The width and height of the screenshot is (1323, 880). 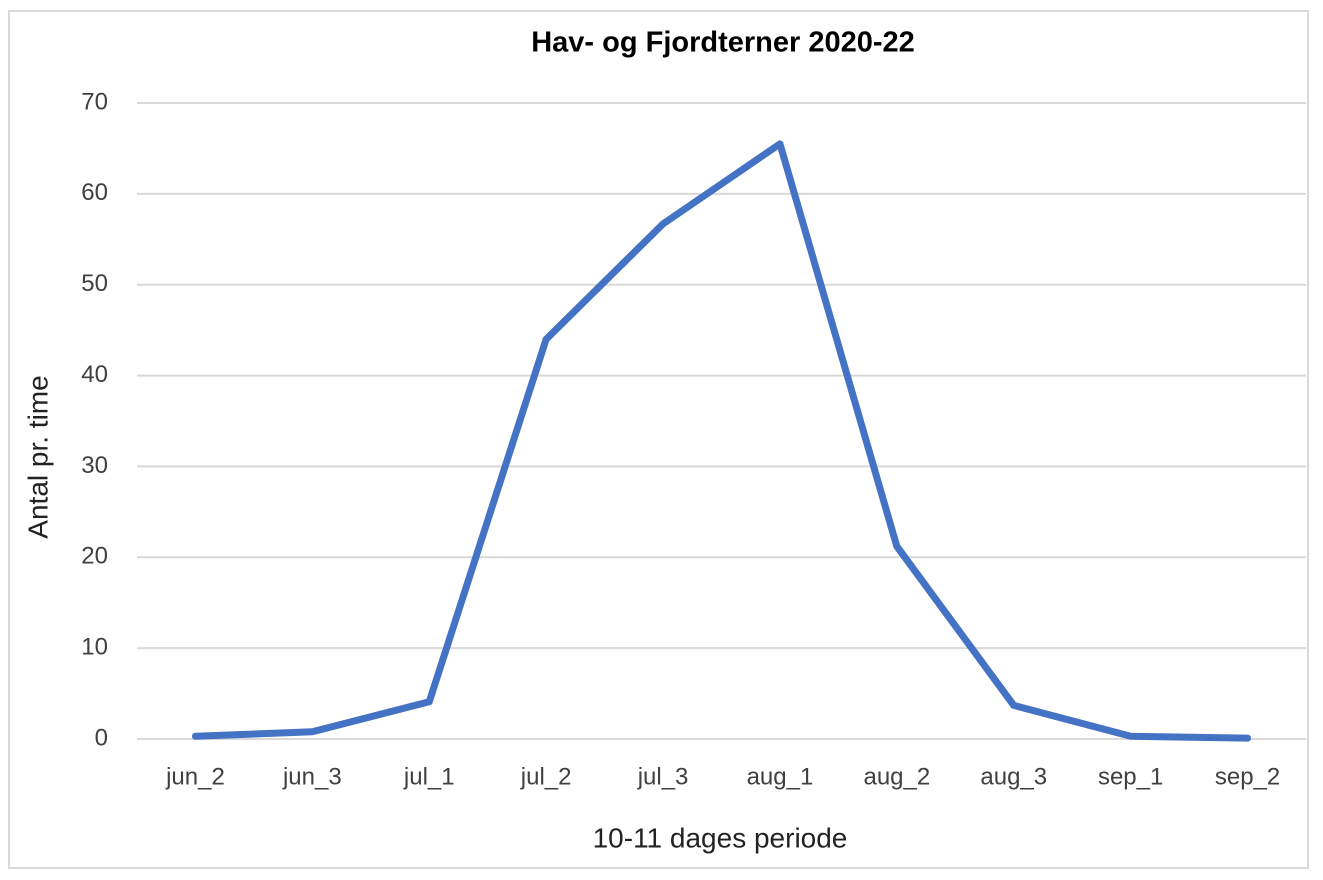 I want to click on x-tick-label: jul_1, so click(x=429, y=776).